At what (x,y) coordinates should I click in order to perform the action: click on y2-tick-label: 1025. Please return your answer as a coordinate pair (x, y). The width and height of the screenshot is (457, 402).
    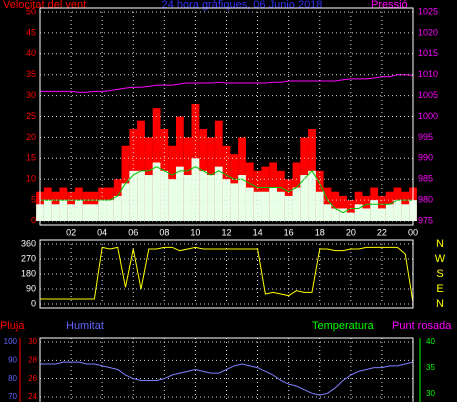
    Looking at the image, I should click on (428, 11).